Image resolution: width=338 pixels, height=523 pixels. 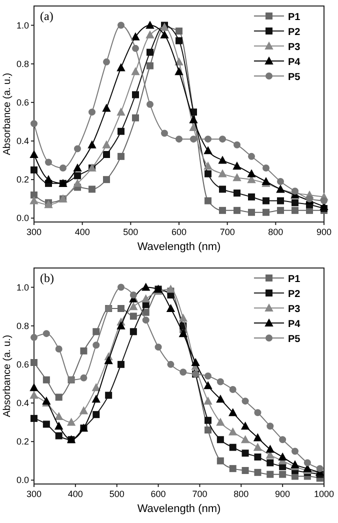 What do you see at coordinates (47, 16) in the screenshot?
I see `annotation: (a)` at bounding box center [47, 16].